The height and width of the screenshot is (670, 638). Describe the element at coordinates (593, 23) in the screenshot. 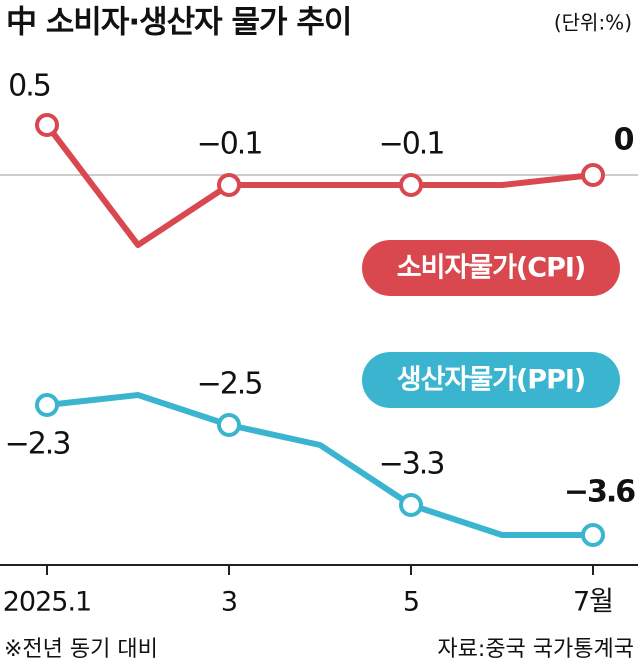

I see `unit-label: (단위:%)` at that location.